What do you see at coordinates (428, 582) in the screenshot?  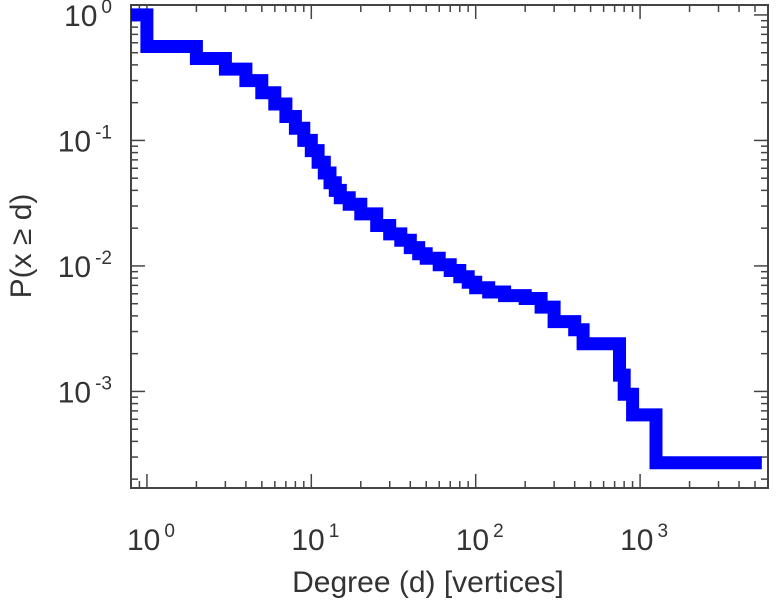 I see `x-axis-title: Degree (d) [vertices]` at bounding box center [428, 582].